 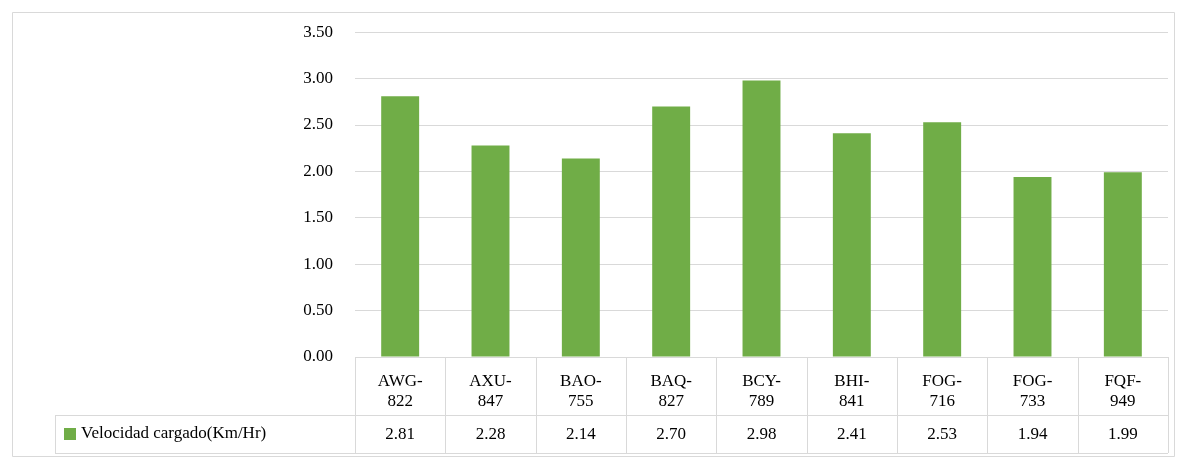 What do you see at coordinates (400, 434) in the screenshot?
I see `data-label: 2.81` at bounding box center [400, 434].